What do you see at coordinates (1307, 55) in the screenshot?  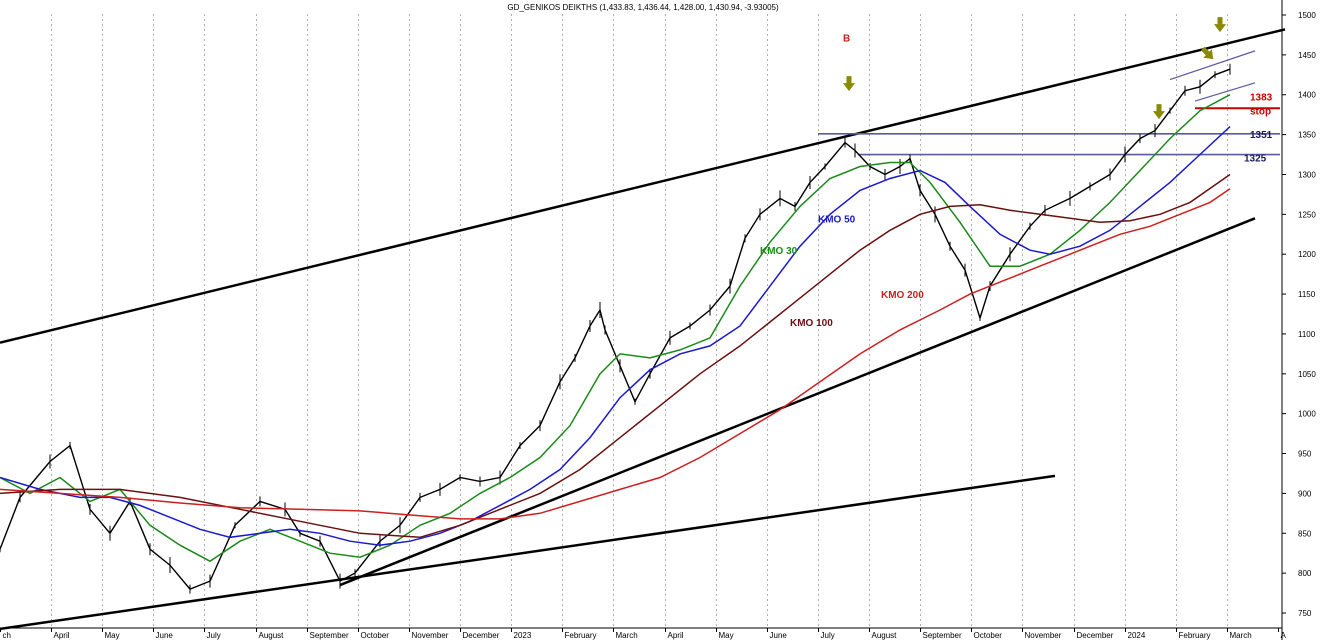 I see `y-tick-label-1450: 1450` at bounding box center [1307, 55].